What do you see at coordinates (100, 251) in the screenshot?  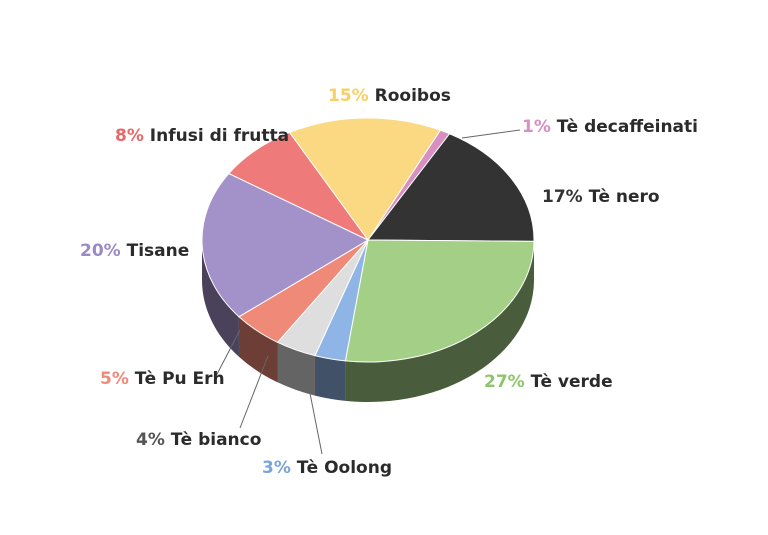 I see `data-label-pct: 20%` at bounding box center [100, 251].